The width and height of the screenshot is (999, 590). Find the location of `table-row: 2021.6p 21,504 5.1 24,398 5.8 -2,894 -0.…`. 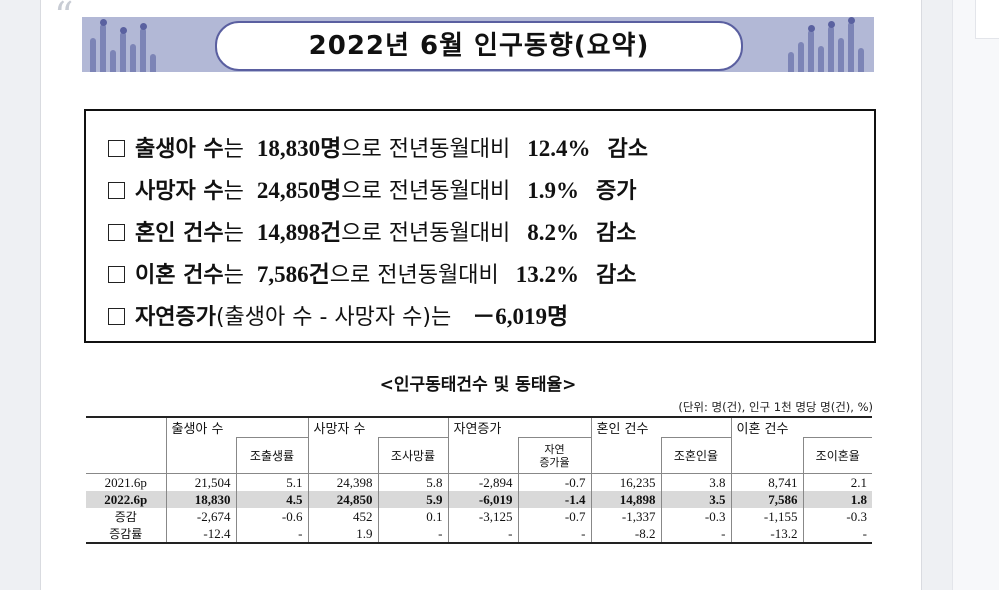

table-row: 2021.6p 21,504 5.1 24,398 5.8 -2,894 -0.… is located at coordinates (479, 482).